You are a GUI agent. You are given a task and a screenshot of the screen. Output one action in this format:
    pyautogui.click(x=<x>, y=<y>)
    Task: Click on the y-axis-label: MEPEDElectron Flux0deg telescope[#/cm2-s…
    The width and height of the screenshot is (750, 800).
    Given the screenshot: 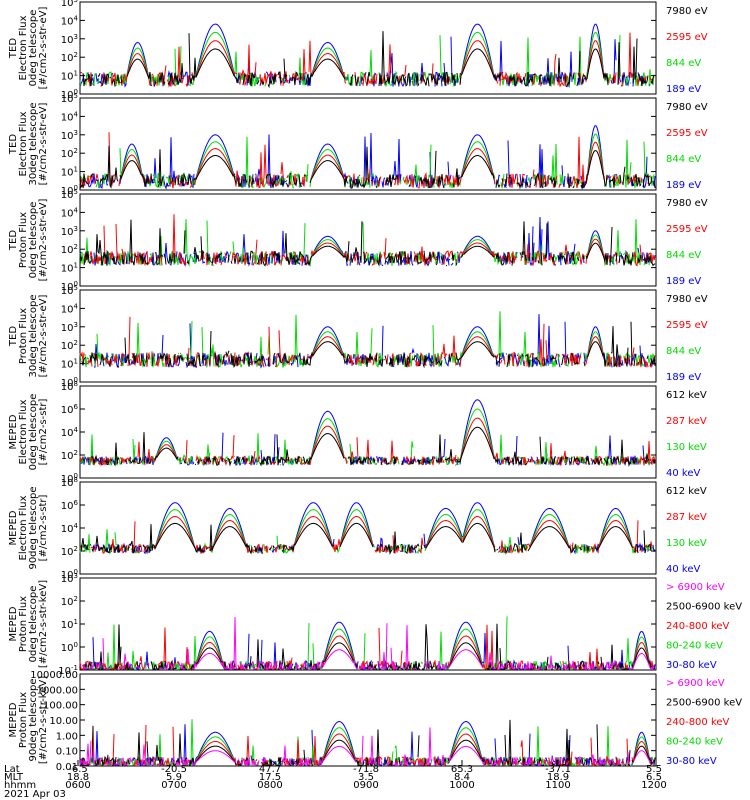 What is the action you would take?
    pyautogui.click(x=28, y=432)
    